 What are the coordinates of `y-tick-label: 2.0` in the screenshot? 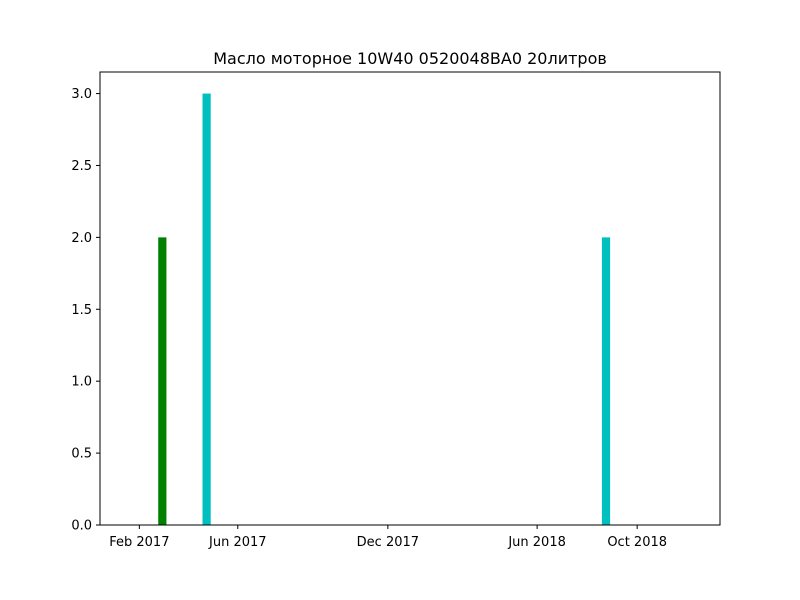 It's located at (81, 238).